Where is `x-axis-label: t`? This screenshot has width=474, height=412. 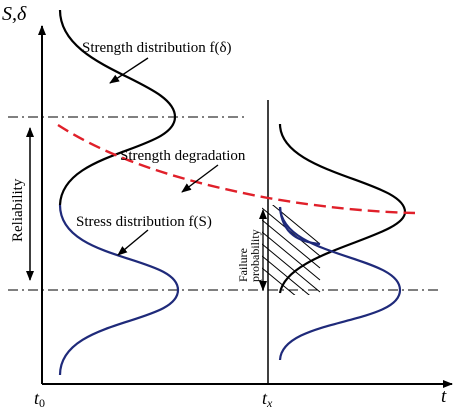
x-axis-label: t is located at coordinates (444, 396).